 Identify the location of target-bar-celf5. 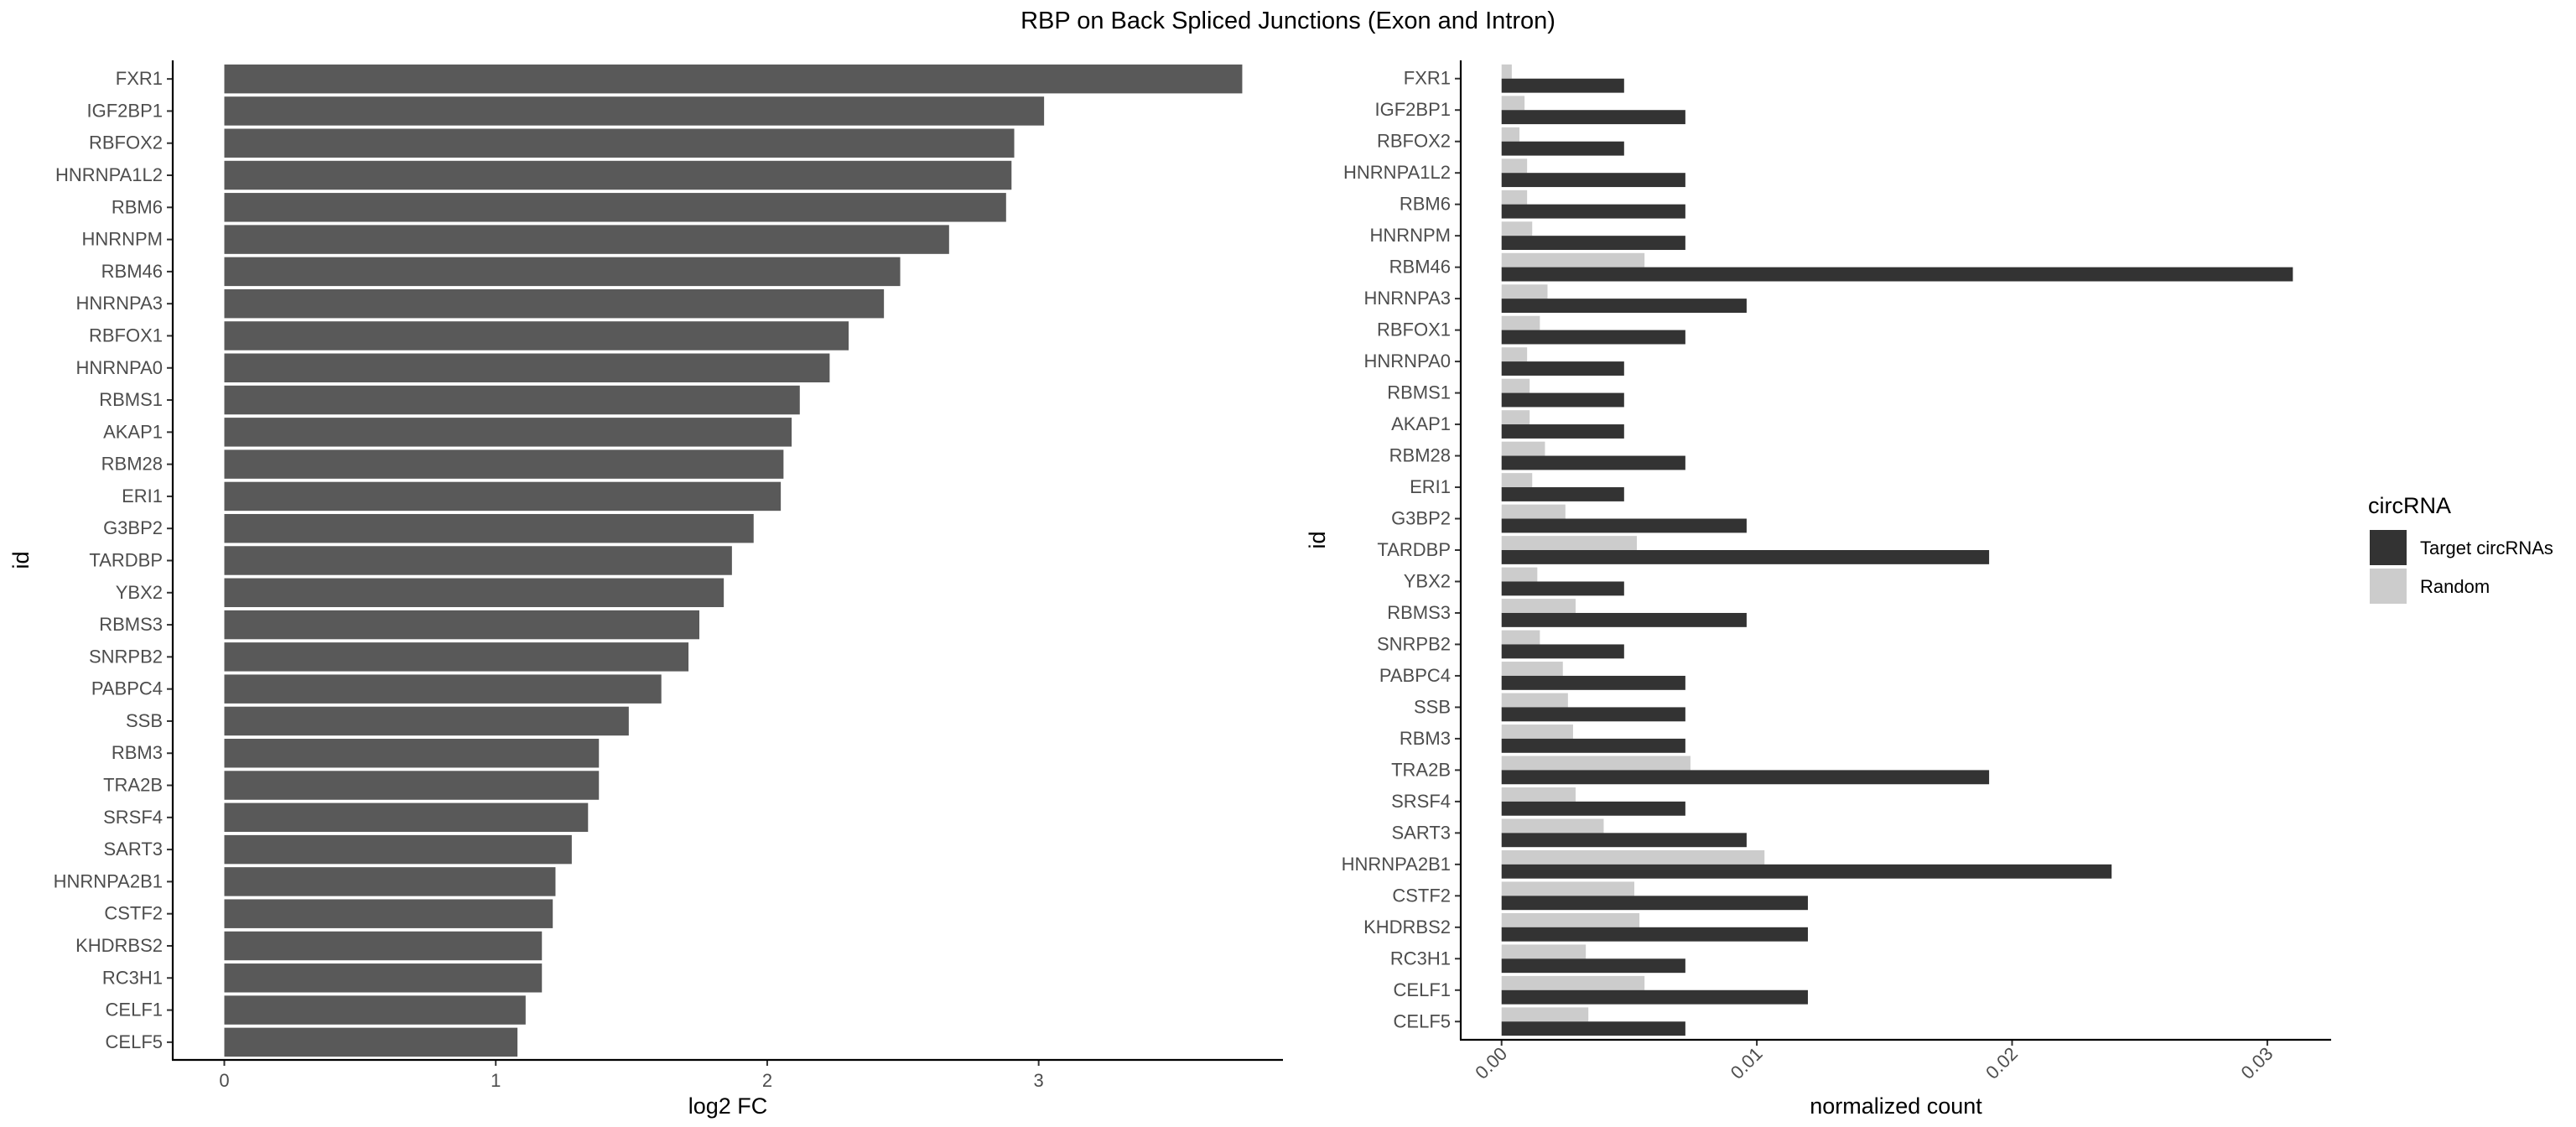
(1593, 1028).